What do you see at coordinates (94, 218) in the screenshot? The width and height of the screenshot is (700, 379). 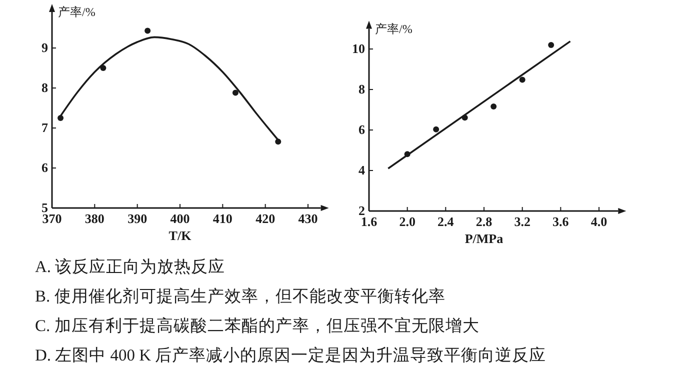 I see `x-tick-label: 380` at bounding box center [94, 218].